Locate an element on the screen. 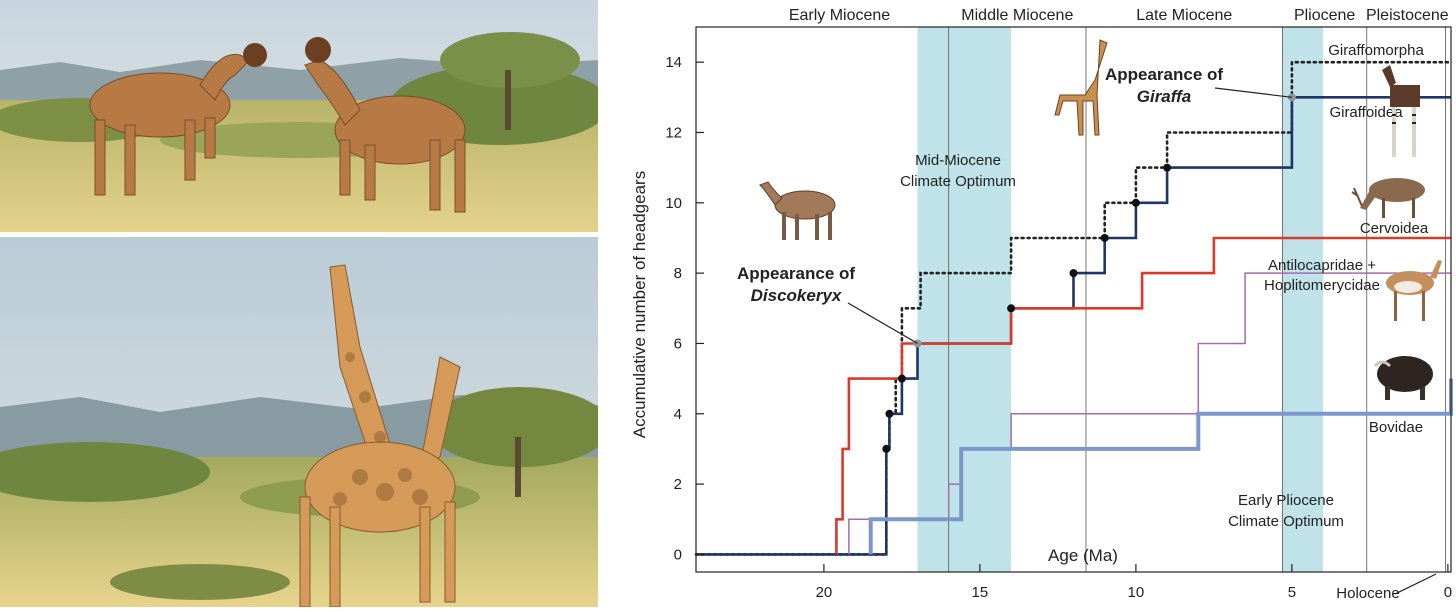 The height and width of the screenshot is (612, 1456). y-tick-label: 4 is located at coordinates (678, 414).